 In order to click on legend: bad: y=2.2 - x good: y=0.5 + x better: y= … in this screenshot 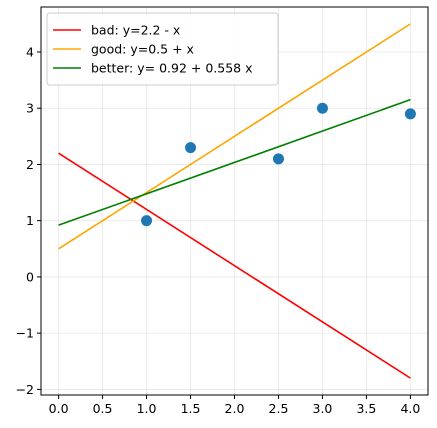, I will do `click(162, 49)`.